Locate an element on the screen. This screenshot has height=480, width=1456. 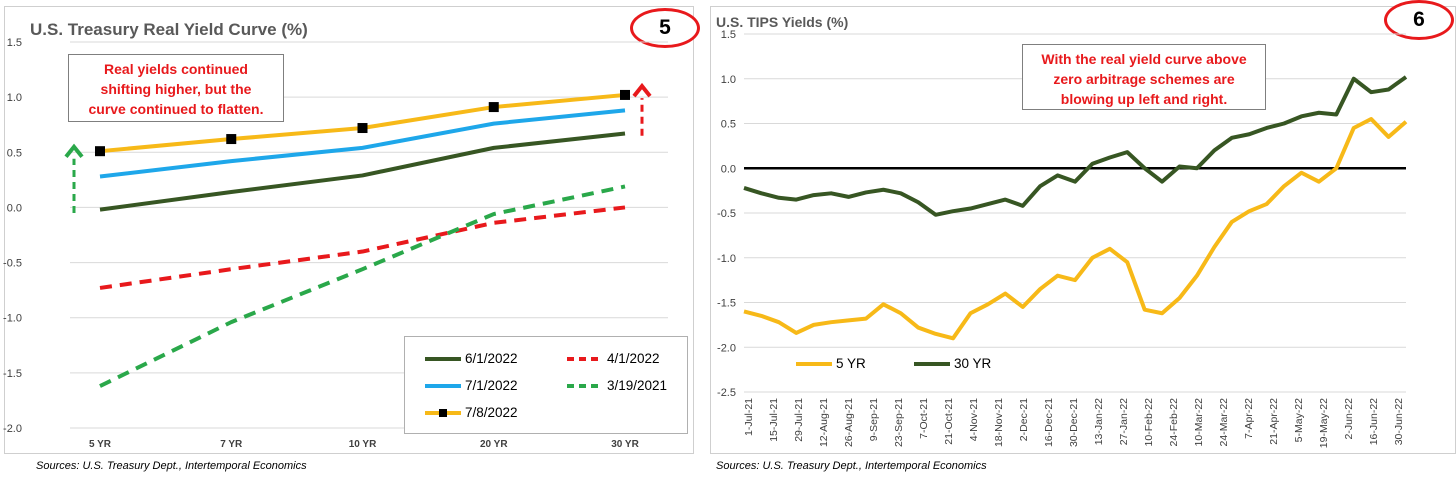
chart-title: U.S. Treasury Real Yield Curve (%) is located at coordinates (169, 29).